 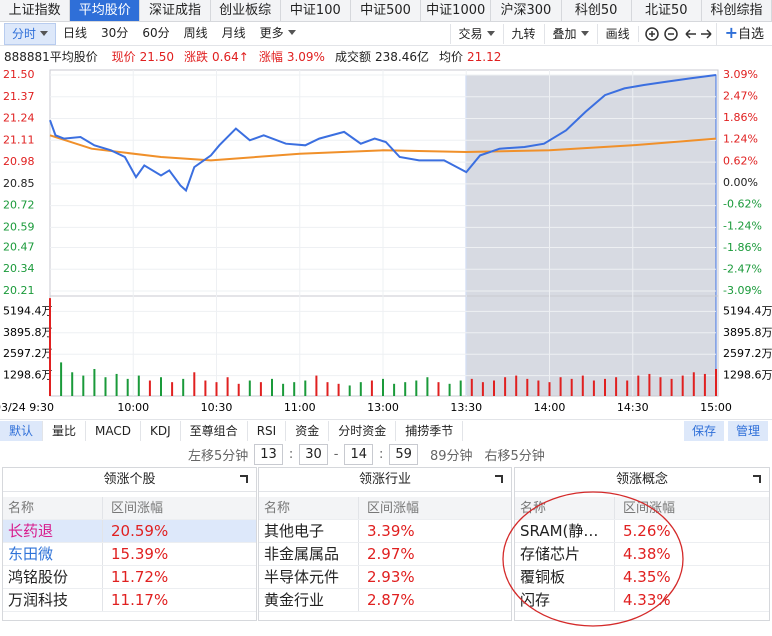 I want to click on tab: 科创综指, so click(x=737, y=10).